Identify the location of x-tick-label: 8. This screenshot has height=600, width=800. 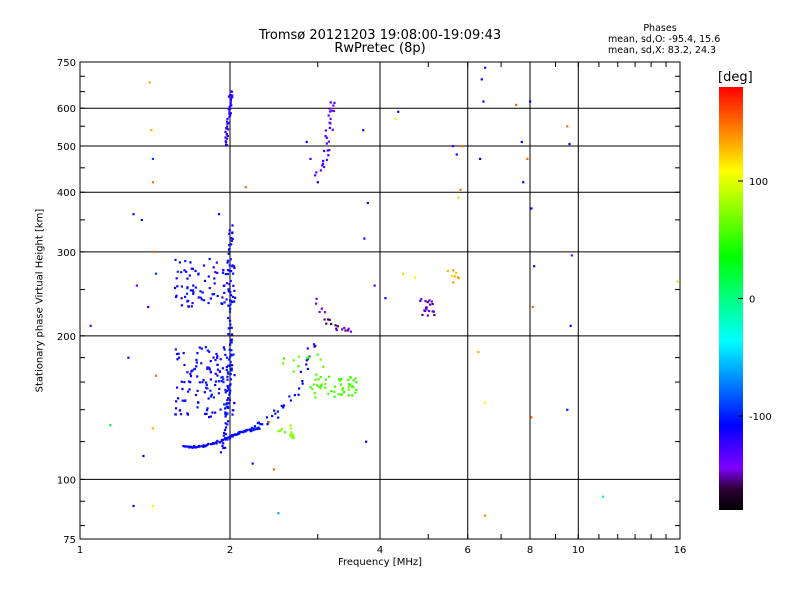
(530, 550).